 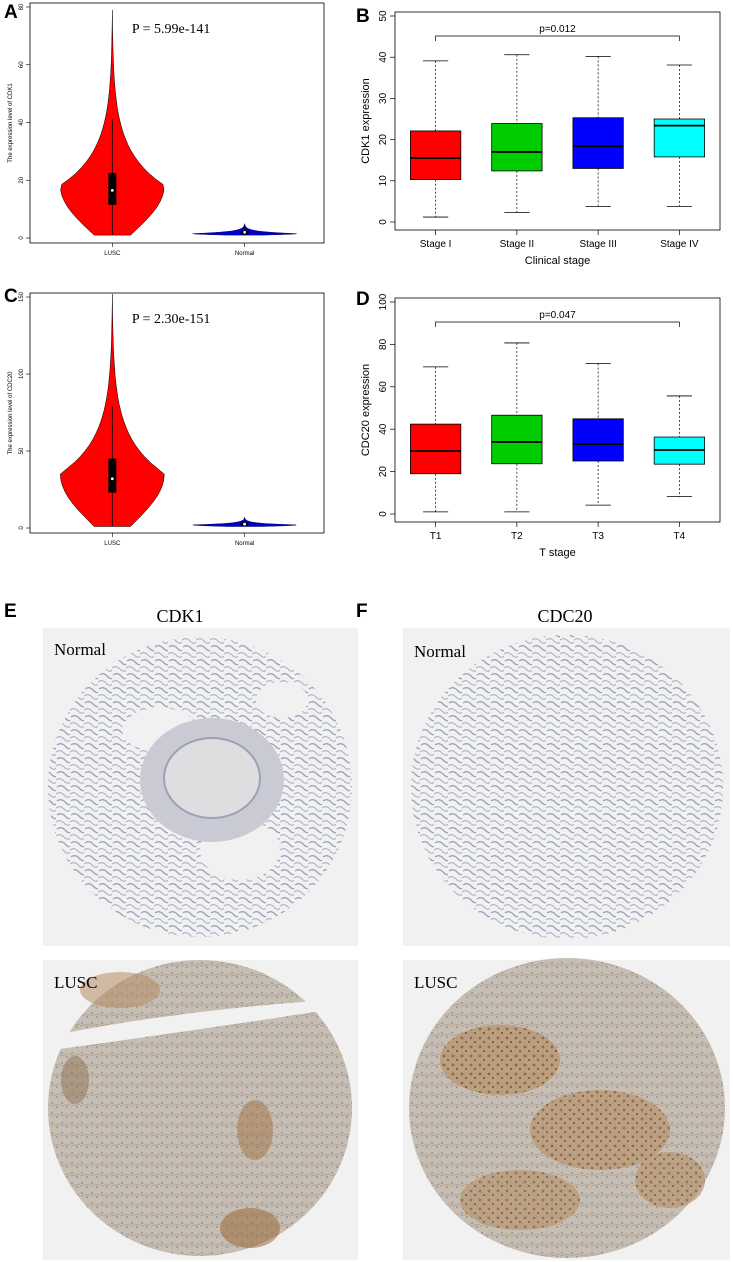 What do you see at coordinates (566, 787) in the screenshot?
I see `ihc-image-cdc20-normal: Normal` at bounding box center [566, 787].